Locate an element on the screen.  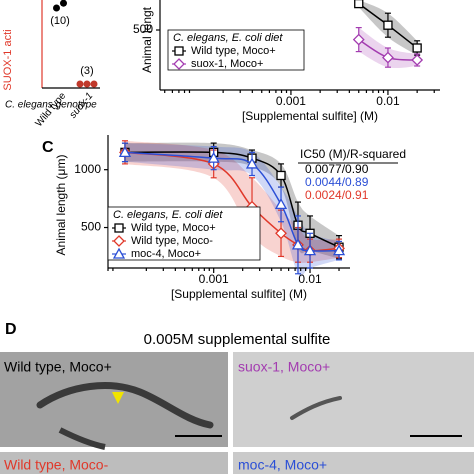
legend-label: Wild type, Moco- is located at coordinates (172, 241).